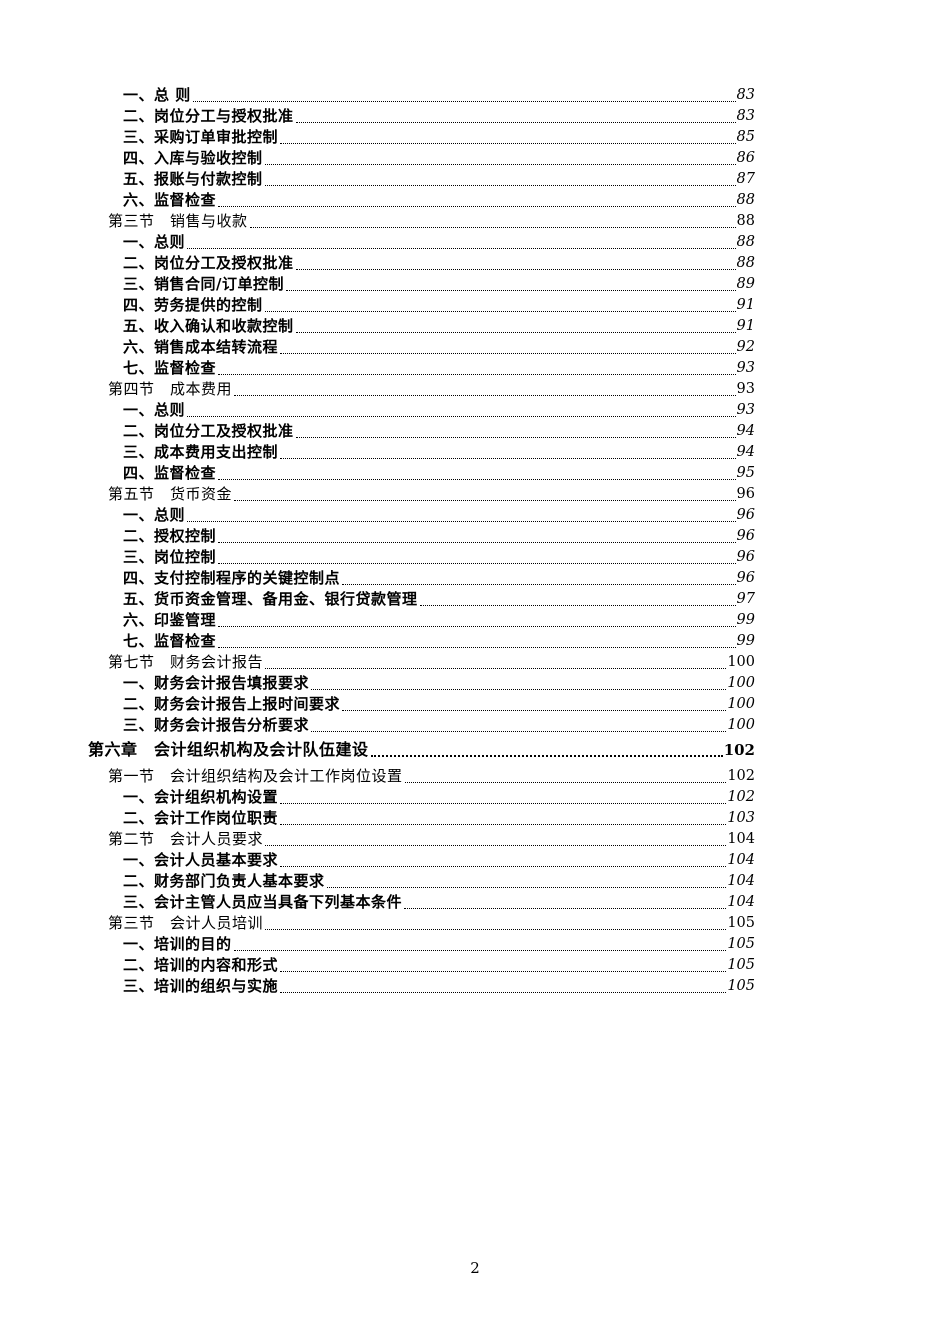 This screenshot has width=950, height=1344. I want to click on toc-entry-text: 二、授权控制, so click(170, 536).